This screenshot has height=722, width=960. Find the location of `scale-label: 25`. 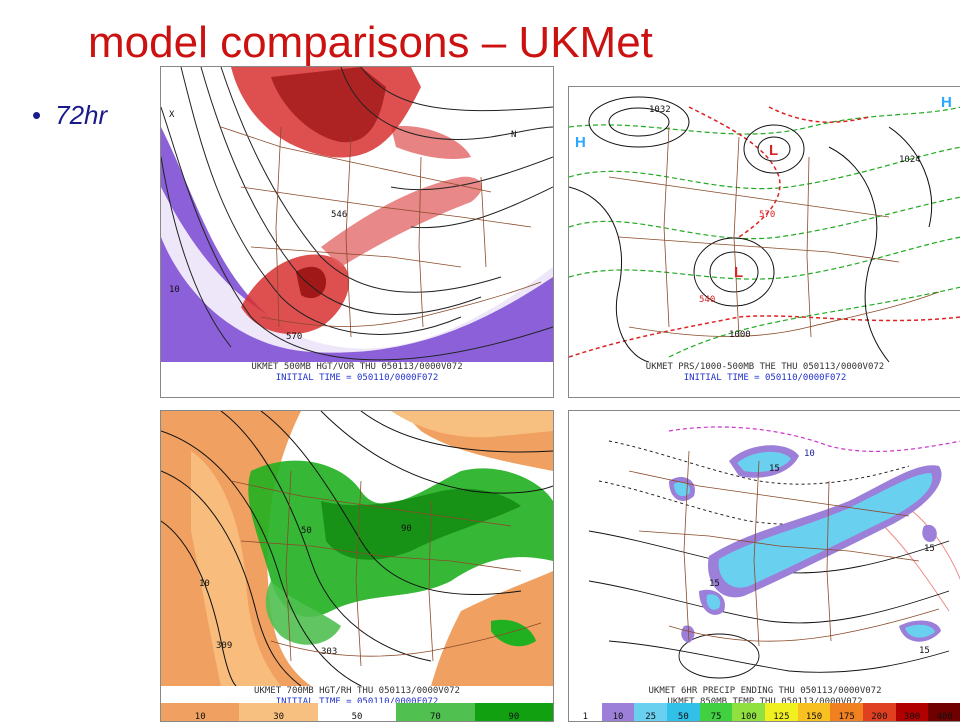

scale-label: 25 is located at coordinates (651, 717).